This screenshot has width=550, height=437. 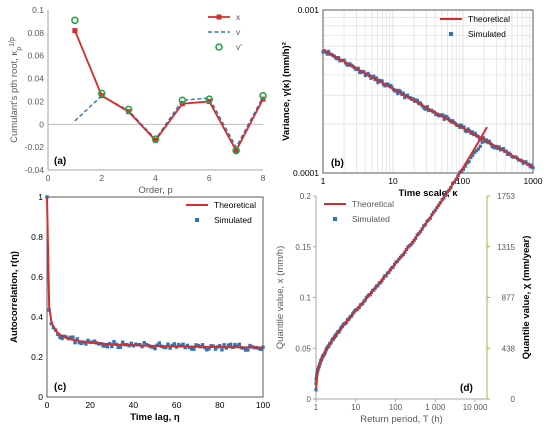 What do you see at coordinates (35, 56) in the screenshot?
I see `y-tick-label: 0.06` at bounding box center [35, 56].